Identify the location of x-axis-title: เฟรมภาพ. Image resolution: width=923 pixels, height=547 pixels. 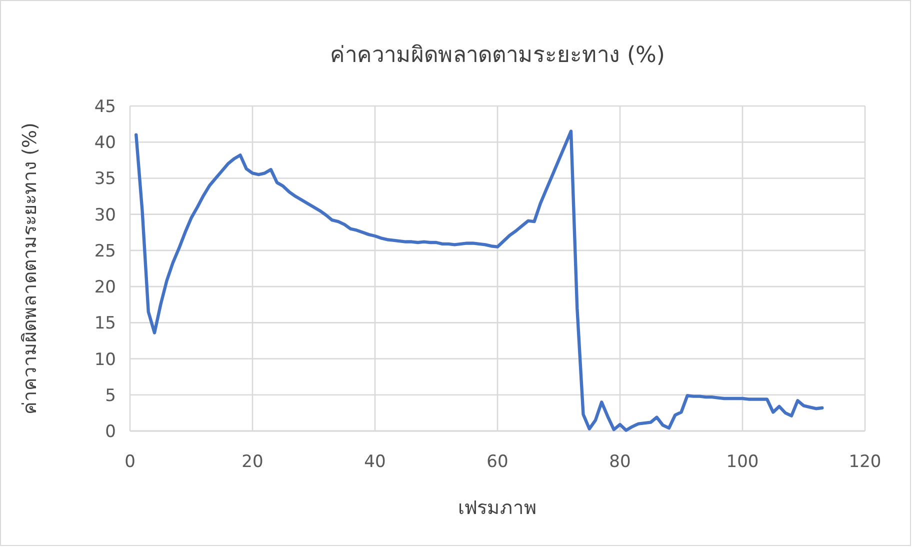
(497, 508).